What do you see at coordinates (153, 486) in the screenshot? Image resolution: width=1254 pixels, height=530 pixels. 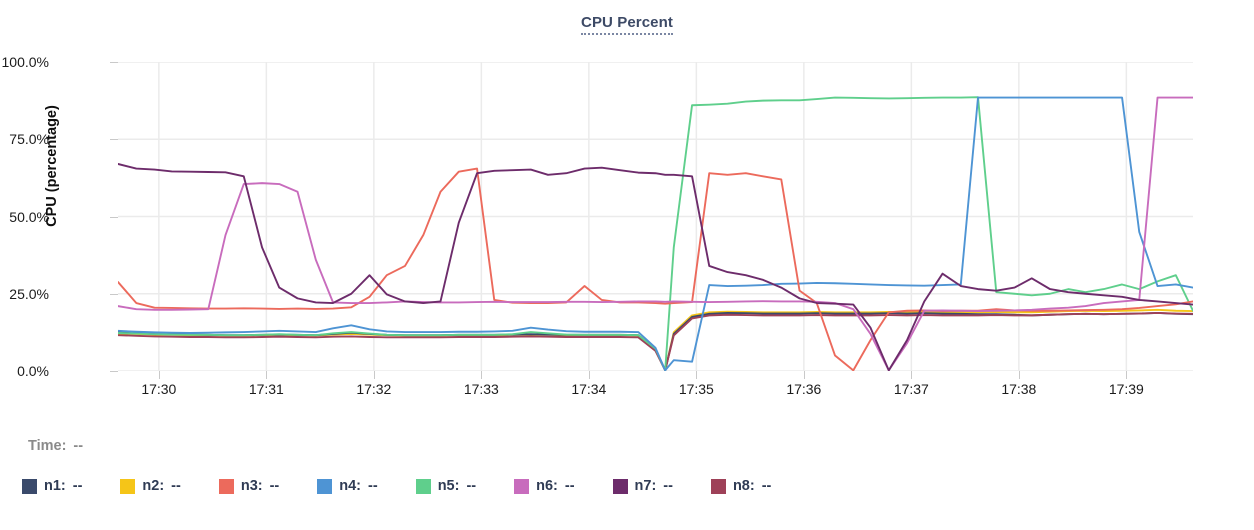 I see `legend-series-name: n2:` at bounding box center [153, 486].